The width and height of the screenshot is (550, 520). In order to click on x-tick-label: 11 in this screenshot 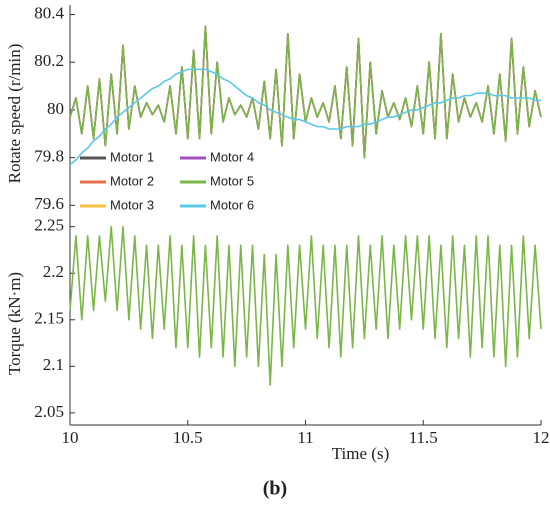, I will do `click(305, 437)`.